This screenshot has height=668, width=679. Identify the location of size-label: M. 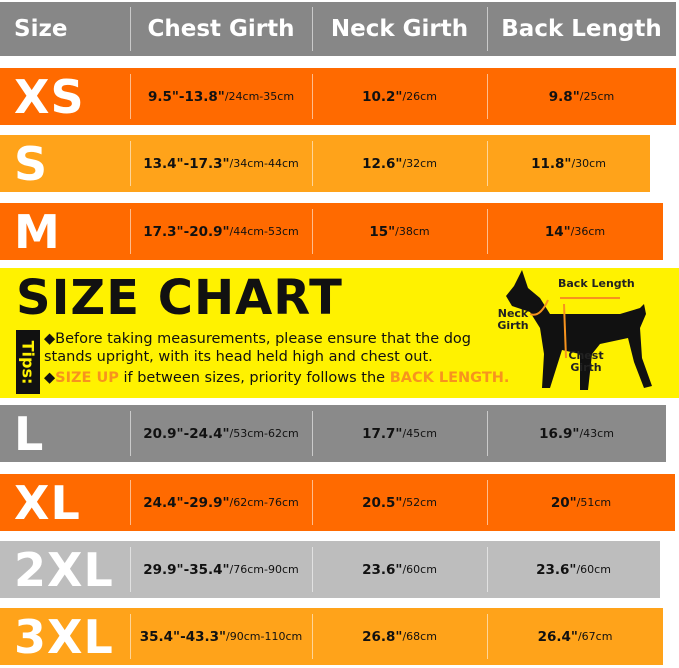
(37, 231).